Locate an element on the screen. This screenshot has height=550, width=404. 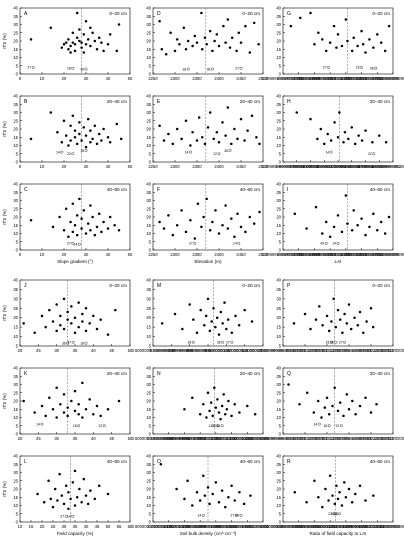
x-tick-label: 1.10000000000000009 is located at coordinates (263, 350).